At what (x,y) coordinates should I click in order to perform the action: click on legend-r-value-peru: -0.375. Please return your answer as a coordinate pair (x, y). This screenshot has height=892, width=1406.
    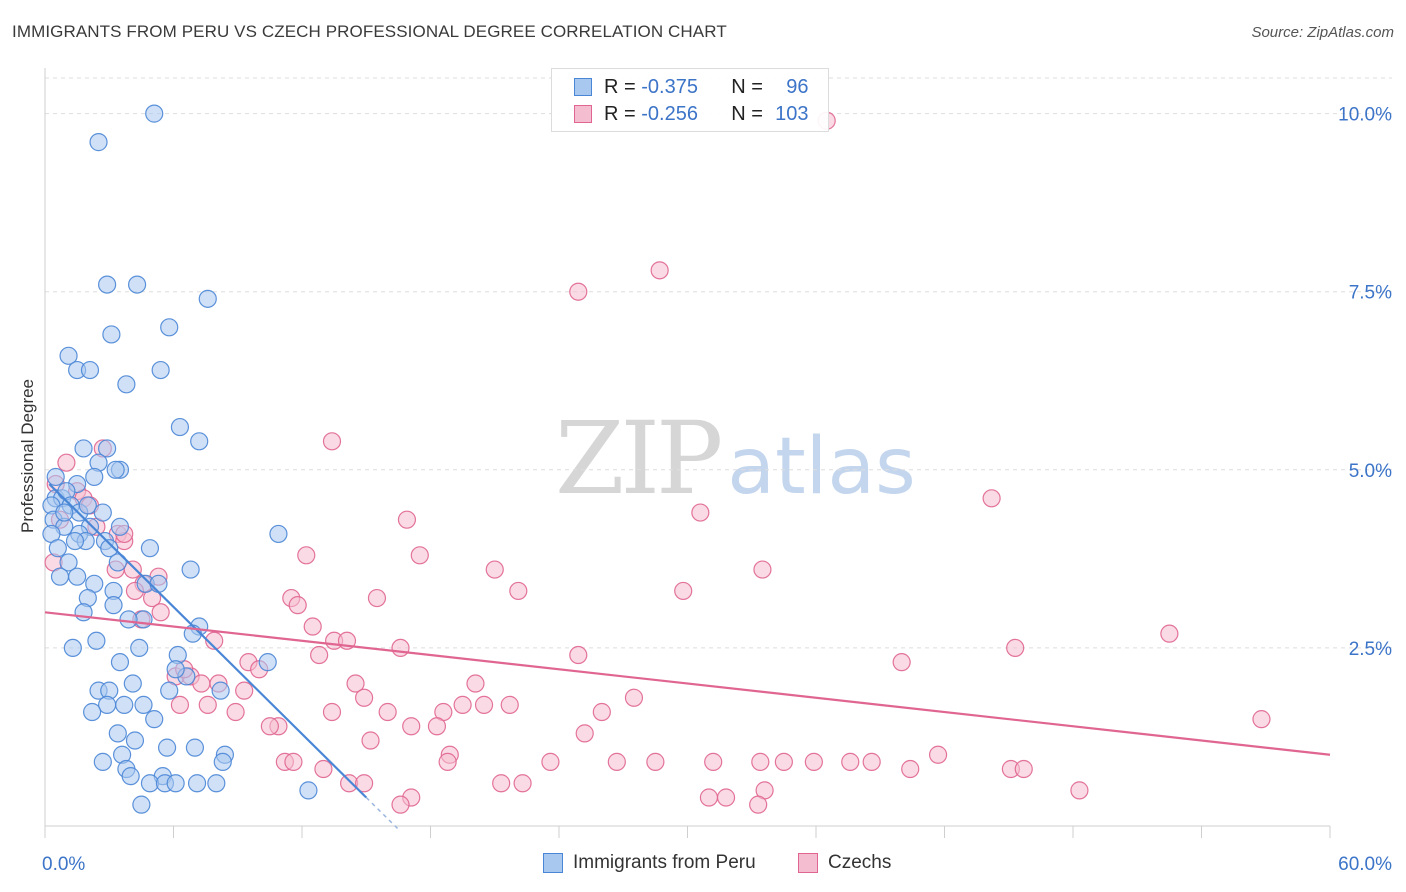
    Looking at the image, I should click on (669, 86).